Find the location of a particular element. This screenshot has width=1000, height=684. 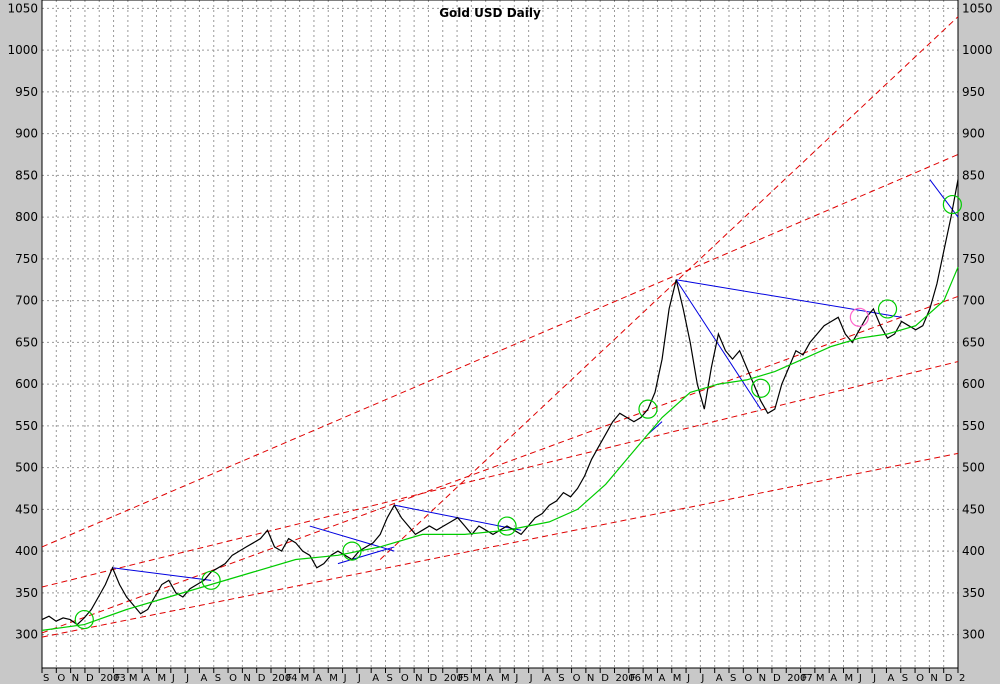

y-tick-label-left: 950 is located at coordinates (26, 92).